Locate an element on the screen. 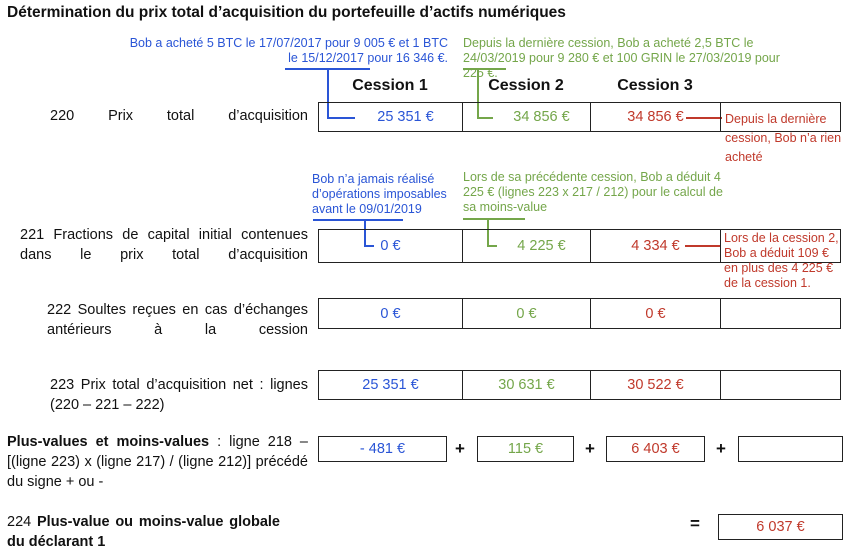 This screenshot has width=850, height=556. row-223: 25 351 € 30 631 € 30 522 € is located at coordinates (579, 385).